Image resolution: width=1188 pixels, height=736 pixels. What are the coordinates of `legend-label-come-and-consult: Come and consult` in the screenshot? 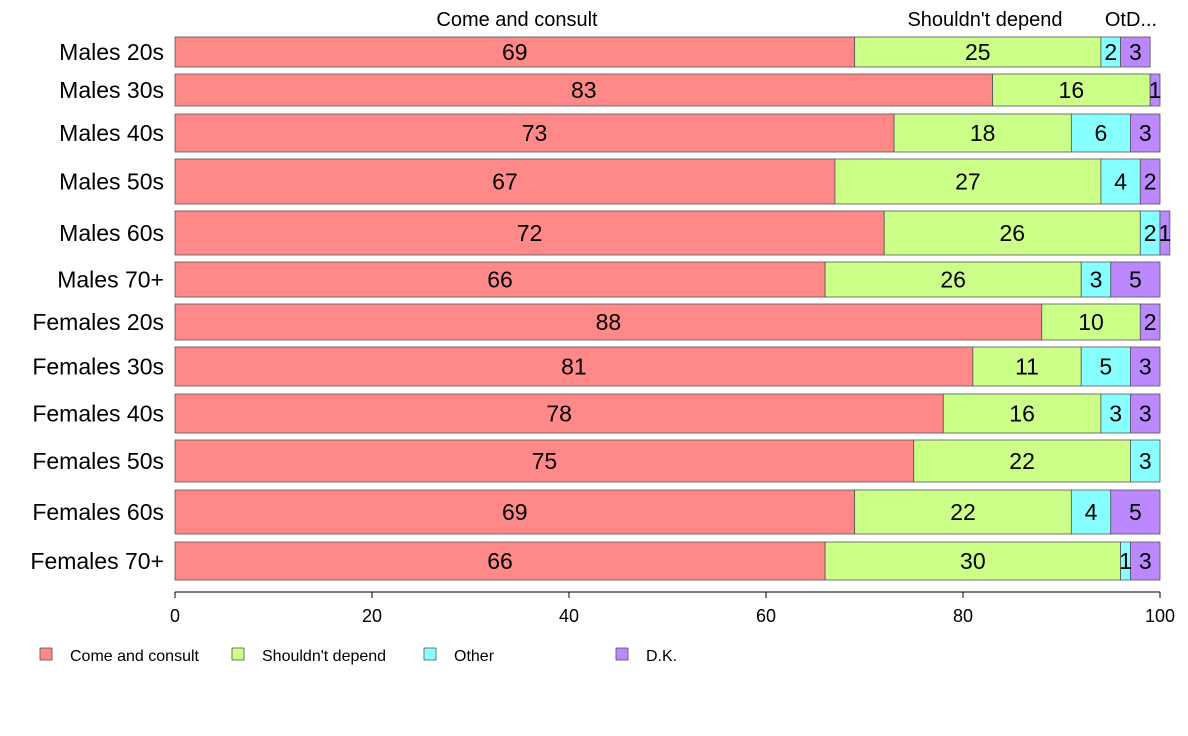 It's located at (135, 656).